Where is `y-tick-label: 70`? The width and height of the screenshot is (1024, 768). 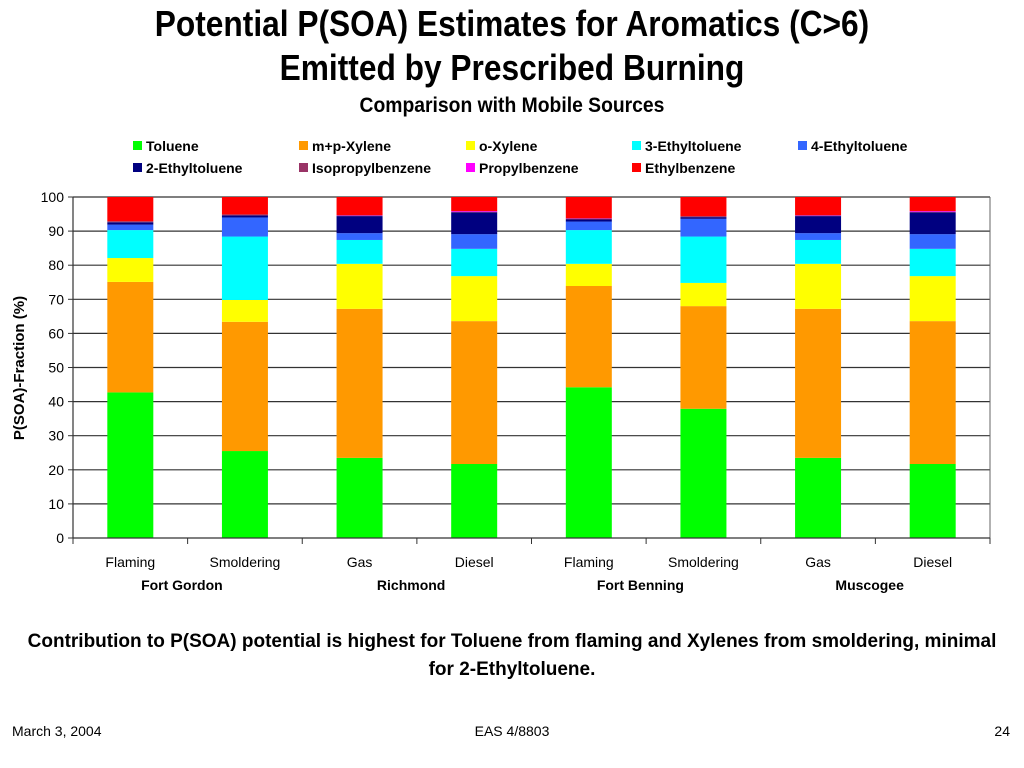
y-tick-label: 70 is located at coordinates (56, 299).